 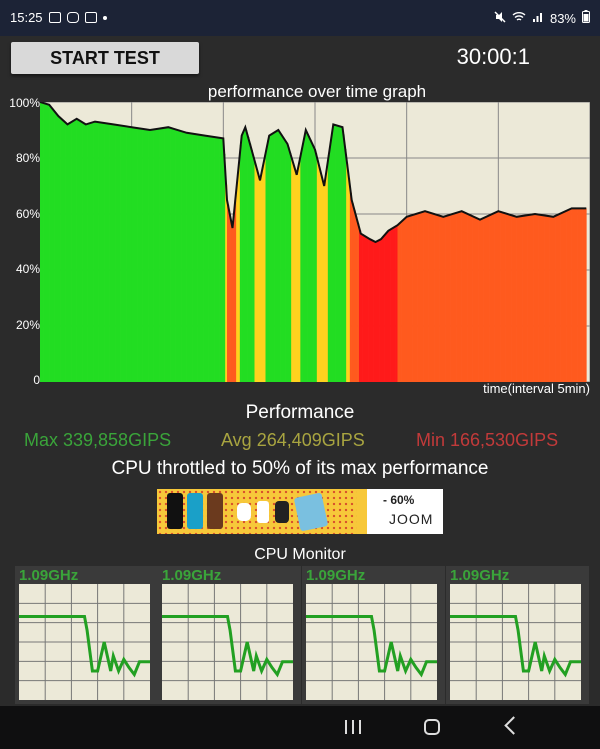 What do you see at coordinates (513, 725) in the screenshot?
I see `back-icon` at bounding box center [513, 725].